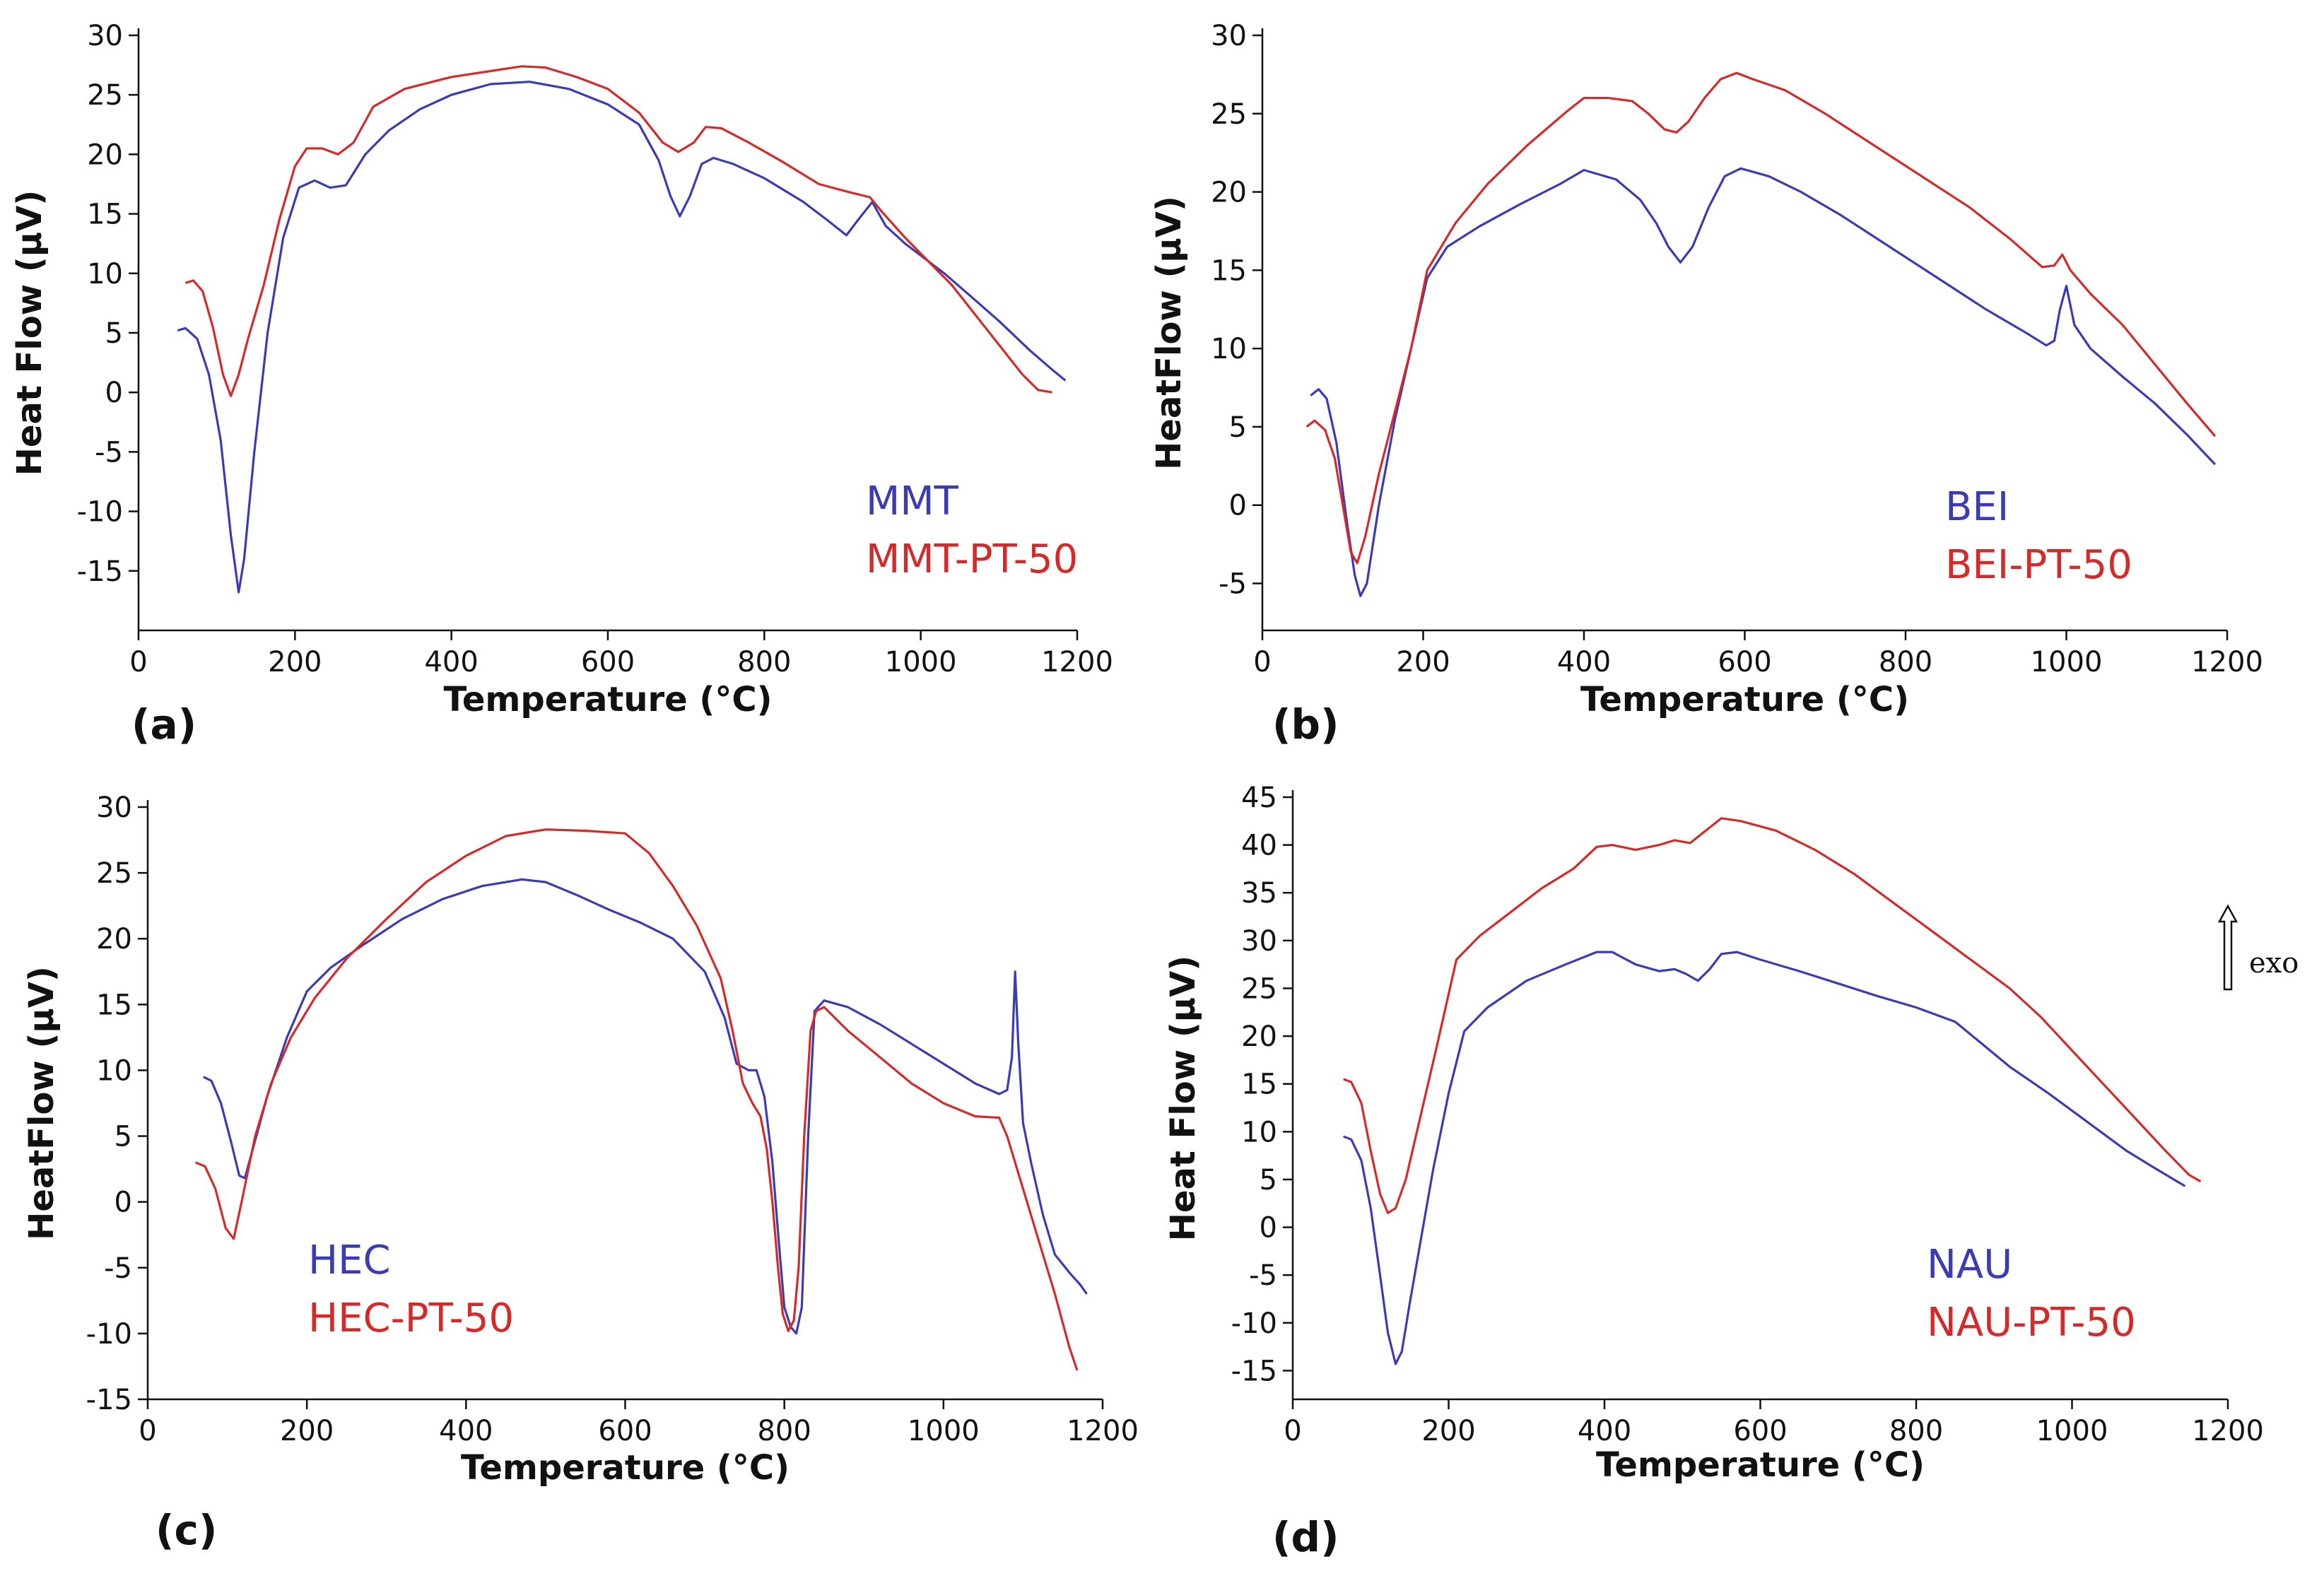 Image resolution: width=2324 pixels, height=1576 pixels. I want to click on exo-annotation: exo, so click(2274, 963).